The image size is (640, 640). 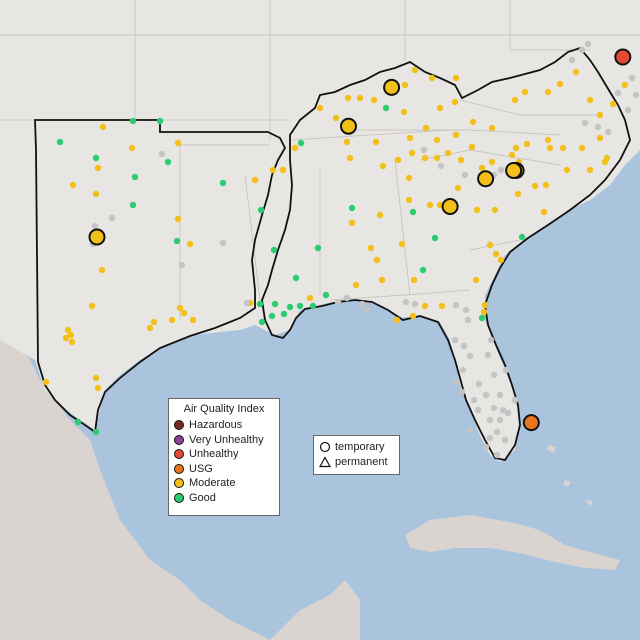 I want to click on temporary-monitor-unhealthy, so click(x=623, y=57).